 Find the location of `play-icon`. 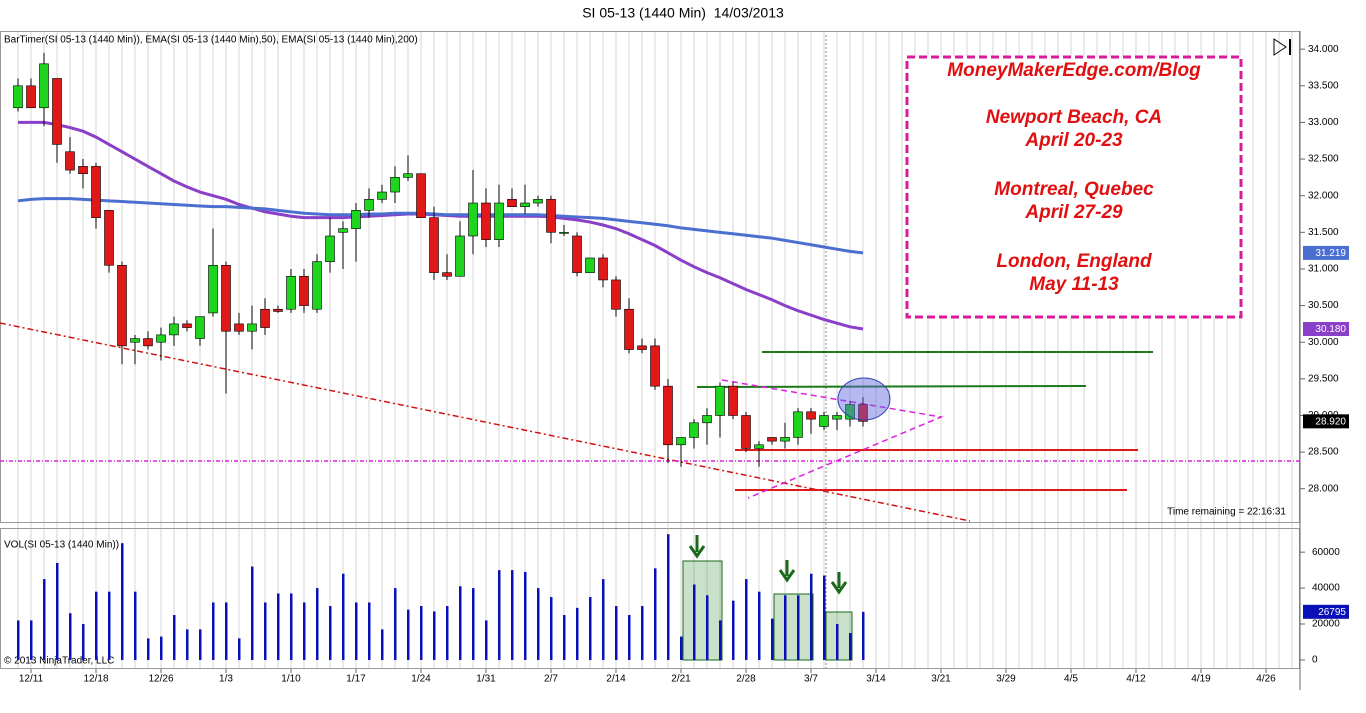

play-icon is located at coordinates (1280, 47).